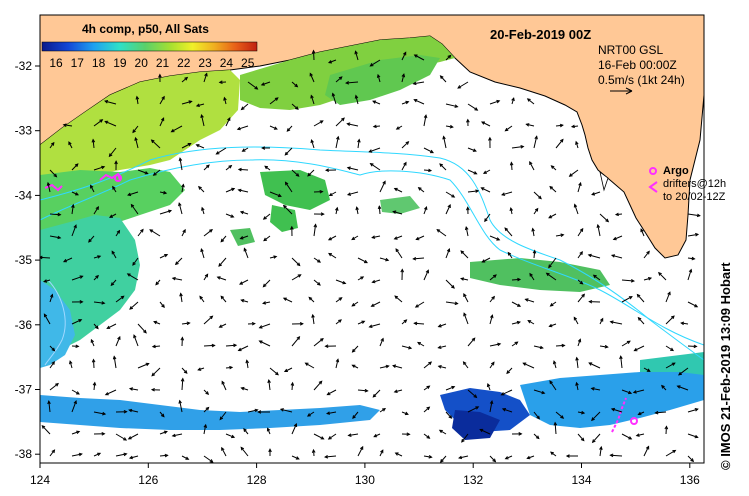  I want to click on map-date: 20-Feb-2019 00Z, so click(540, 34).